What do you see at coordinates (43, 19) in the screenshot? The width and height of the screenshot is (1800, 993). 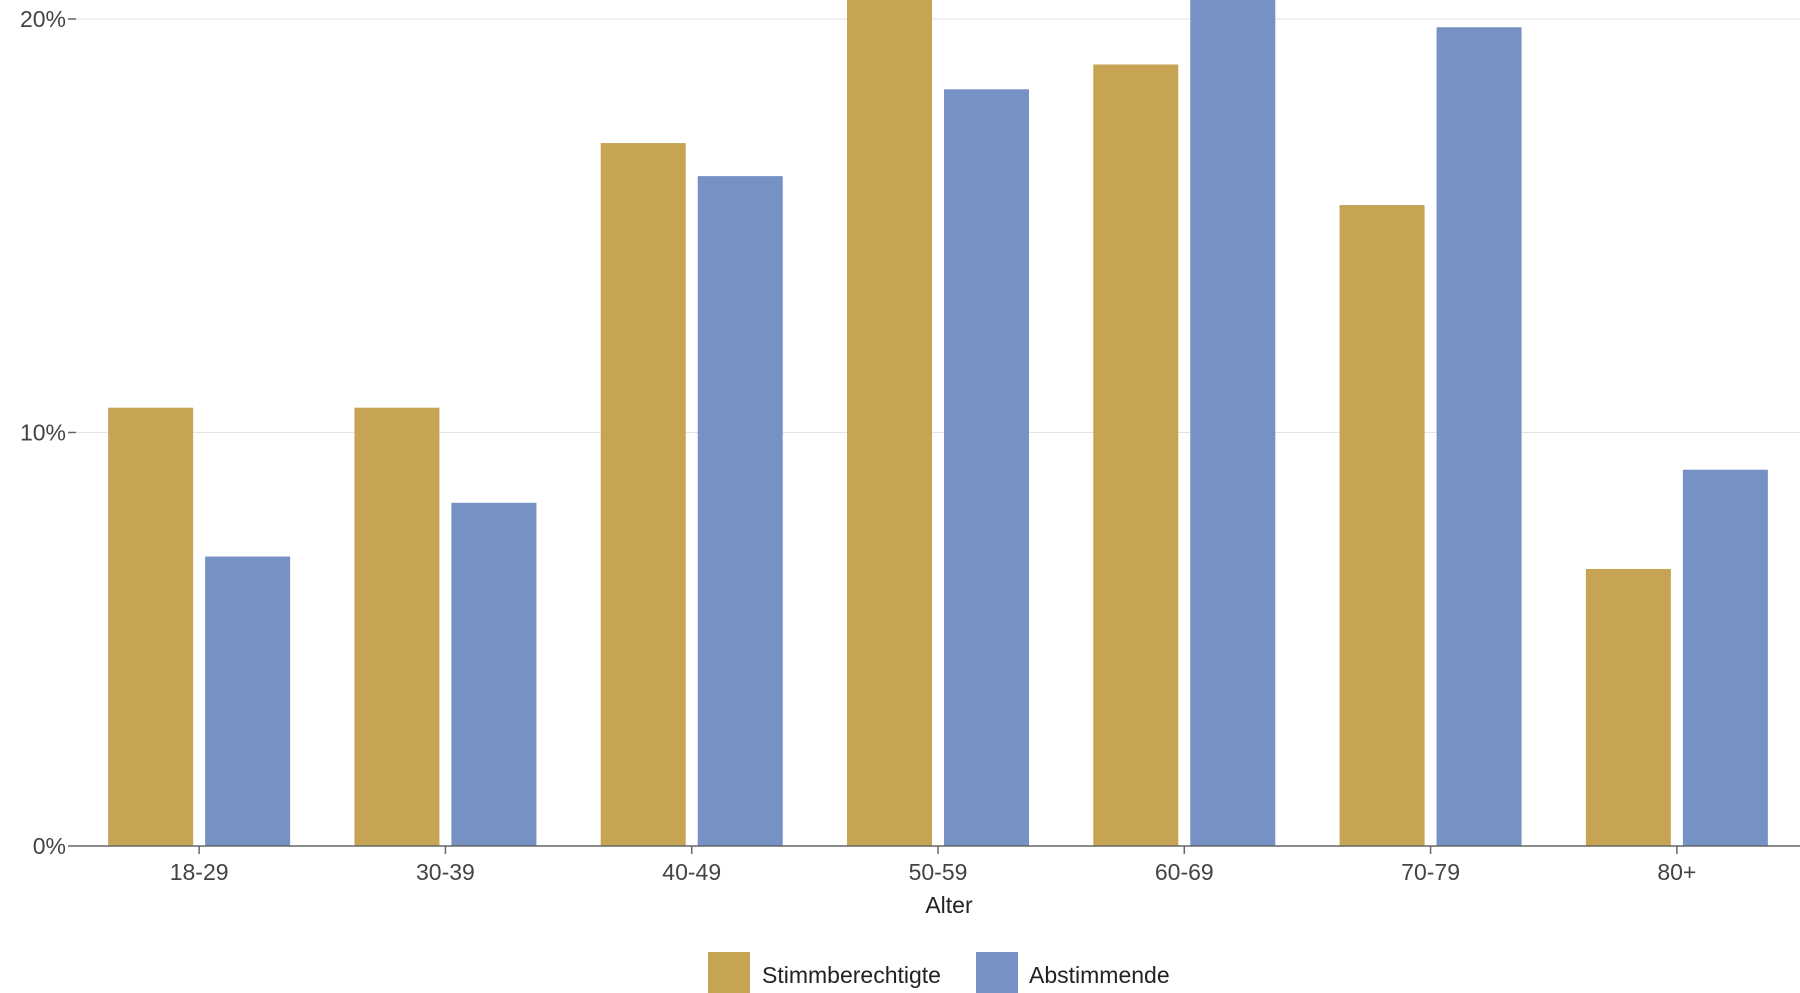 I see `y-tick-label: 20%` at bounding box center [43, 19].